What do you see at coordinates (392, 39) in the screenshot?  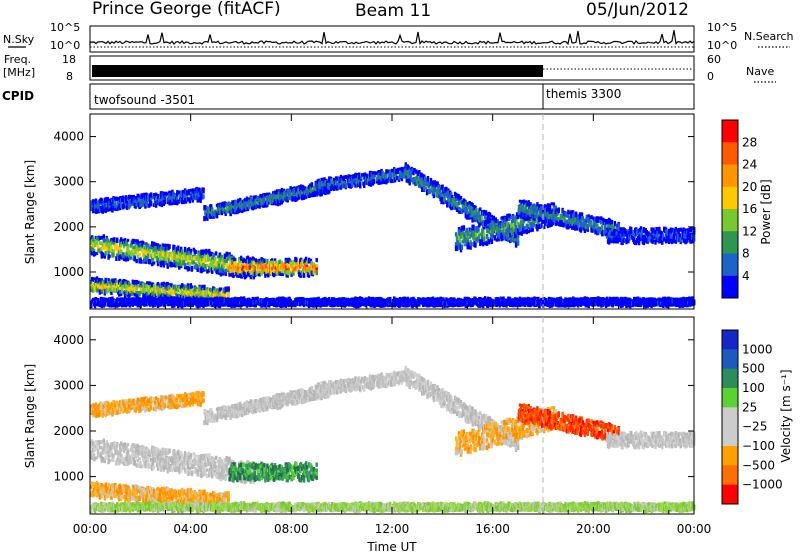 I see `nsky-frame` at bounding box center [392, 39].